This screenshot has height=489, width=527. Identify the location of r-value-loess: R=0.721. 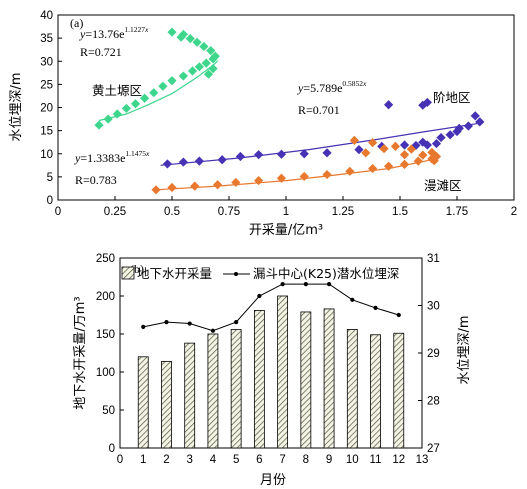
(101, 52).